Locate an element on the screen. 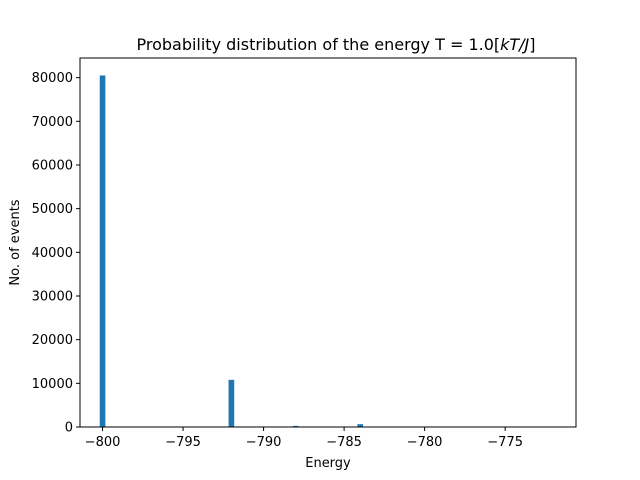 The height and width of the screenshot is (480, 640). x-tick-label: −800 is located at coordinates (103, 442).